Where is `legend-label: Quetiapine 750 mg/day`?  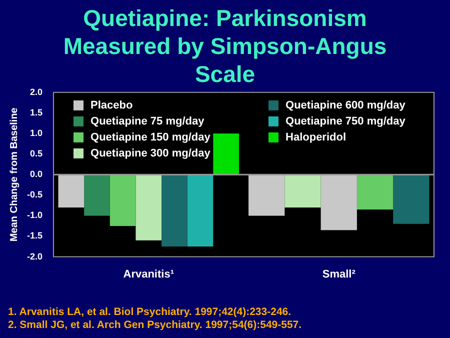
legend-label: Quetiapine 750 mg/day is located at coordinates (346, 121).